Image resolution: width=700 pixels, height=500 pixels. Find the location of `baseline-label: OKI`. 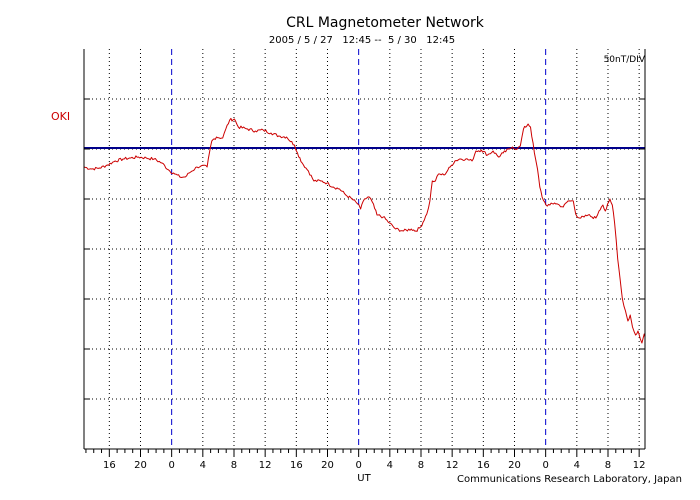

baseline-label: OKI is located at coordinates (60, 116).